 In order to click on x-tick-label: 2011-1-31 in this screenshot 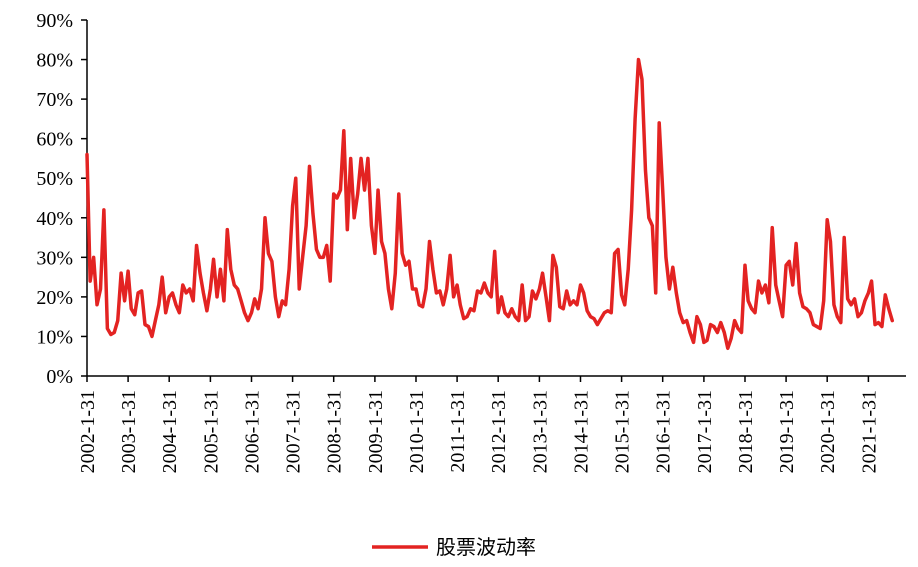, I will do `click(458, 431)`.